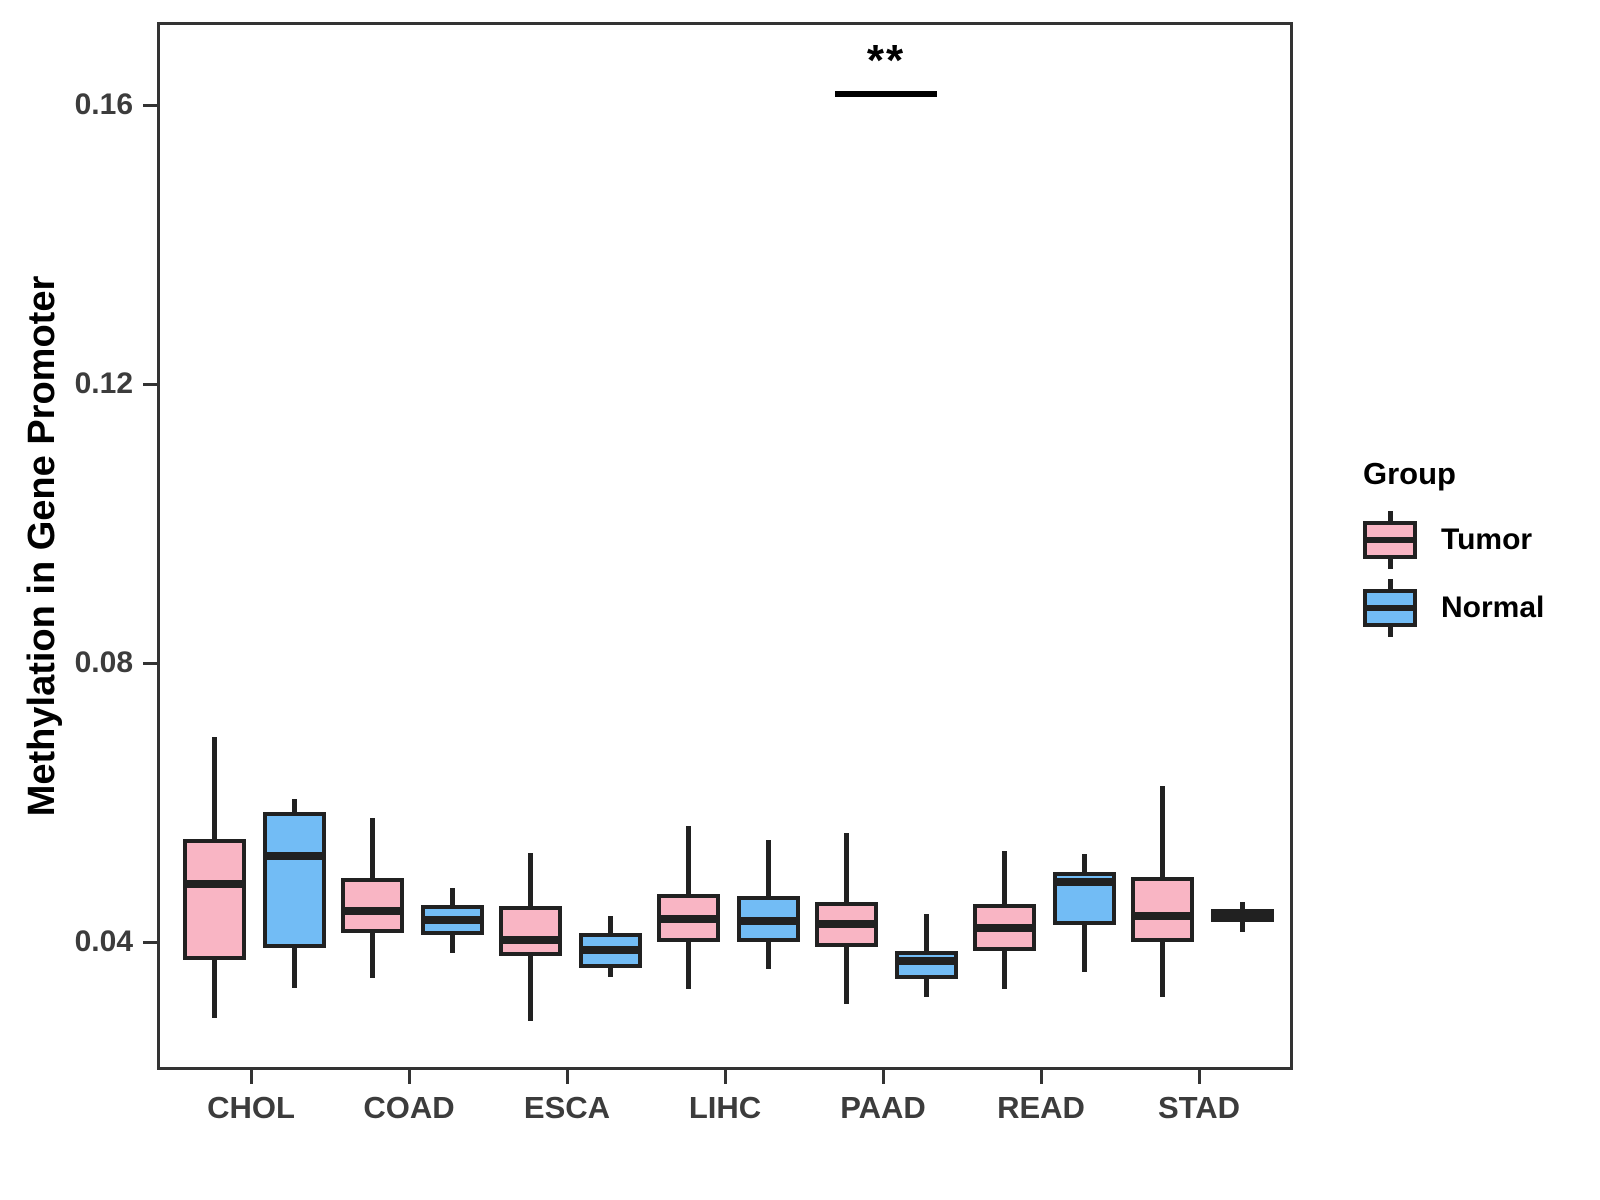 This screenshot has width=1600, height=1200. Describe the element at coordinates (251, 1107) in the screenshot. I see `x-tick-label-chol: CHOL` at that location.